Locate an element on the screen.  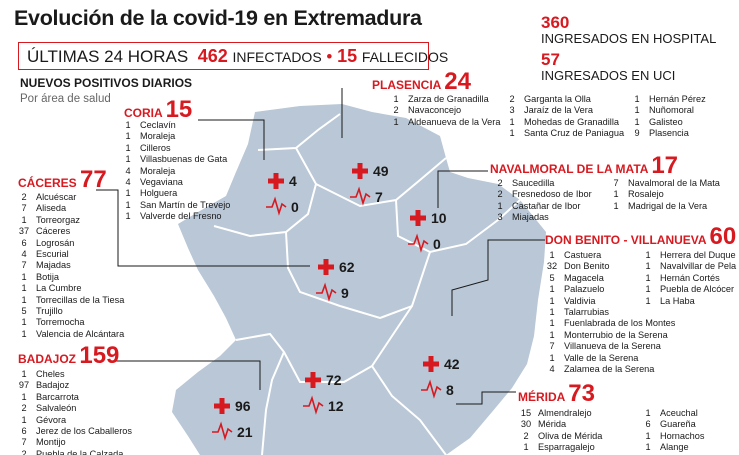
locality-count: 4 is located at coordinates (128, 181).